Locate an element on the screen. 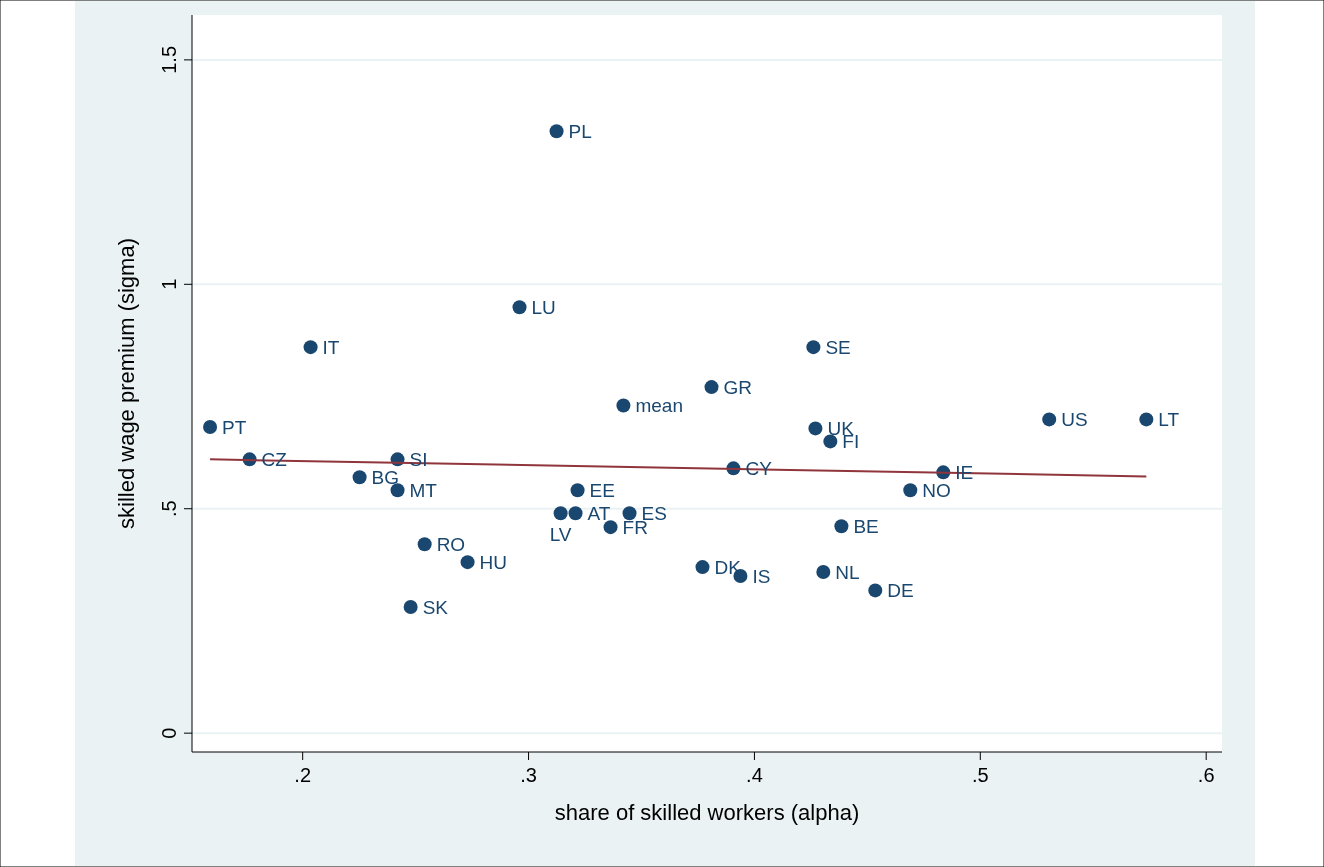  x-tick-label: .5 is located at coordinates (980, 775).